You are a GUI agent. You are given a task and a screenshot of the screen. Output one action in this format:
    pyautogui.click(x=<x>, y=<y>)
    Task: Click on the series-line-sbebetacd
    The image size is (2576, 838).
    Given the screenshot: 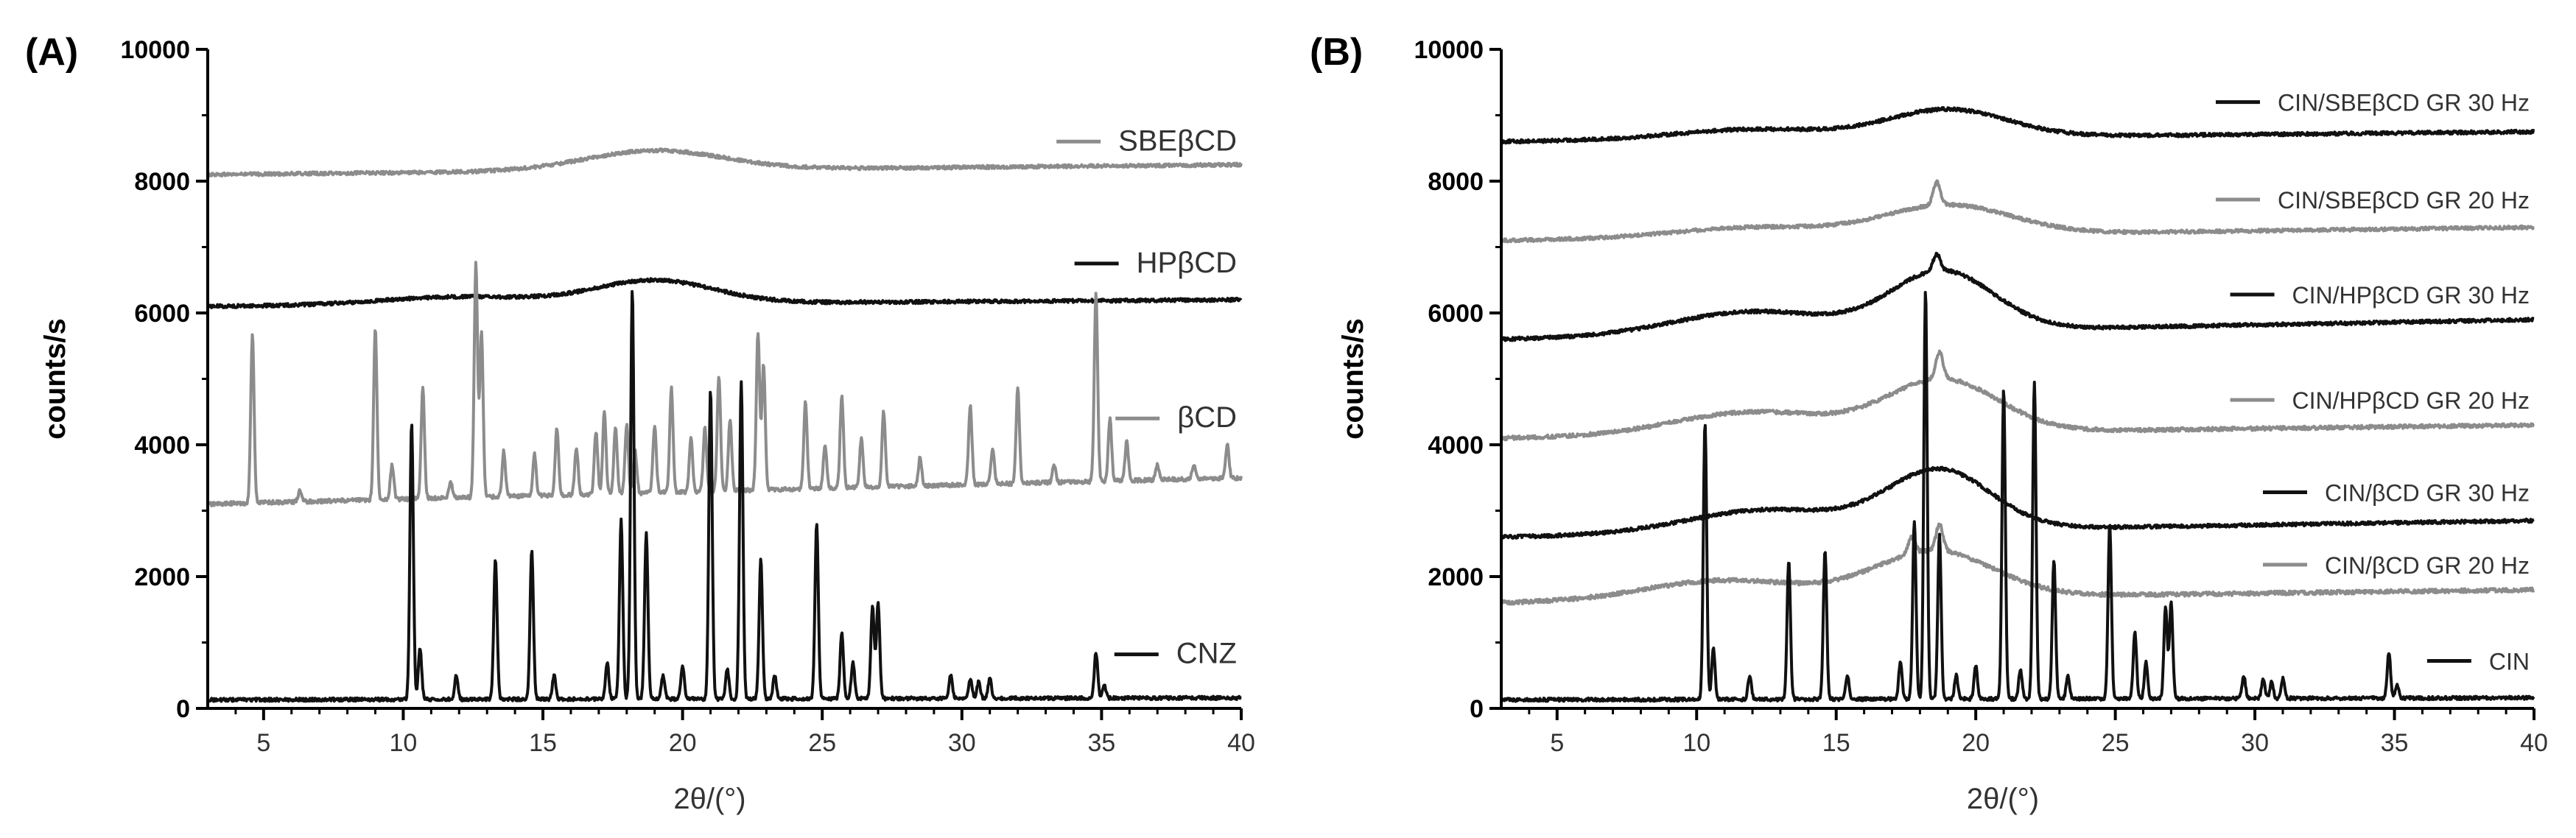 What is the action you would take?
    pyautogui.click(x=724, y=163)
    